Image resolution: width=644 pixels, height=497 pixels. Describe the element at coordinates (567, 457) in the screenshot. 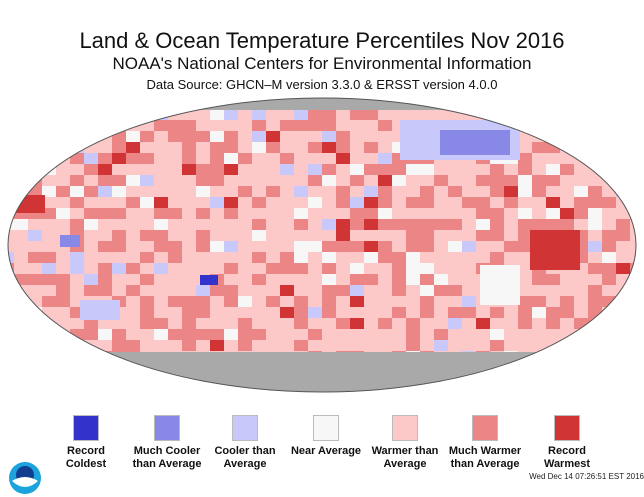

I see `legend-label: Record Warmest` at that location.